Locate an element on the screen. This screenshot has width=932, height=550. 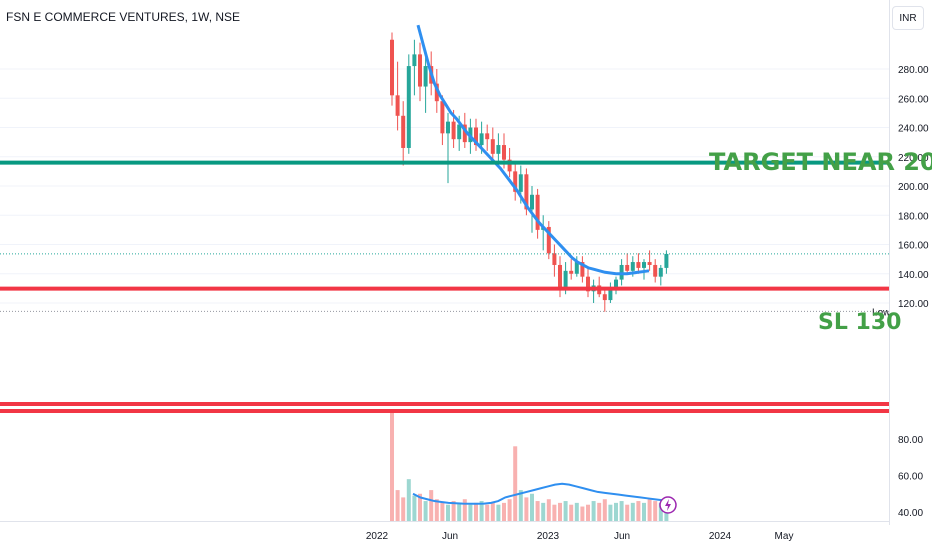
stoploss-annotation: SL 130 is located at coordinates (859, 322).